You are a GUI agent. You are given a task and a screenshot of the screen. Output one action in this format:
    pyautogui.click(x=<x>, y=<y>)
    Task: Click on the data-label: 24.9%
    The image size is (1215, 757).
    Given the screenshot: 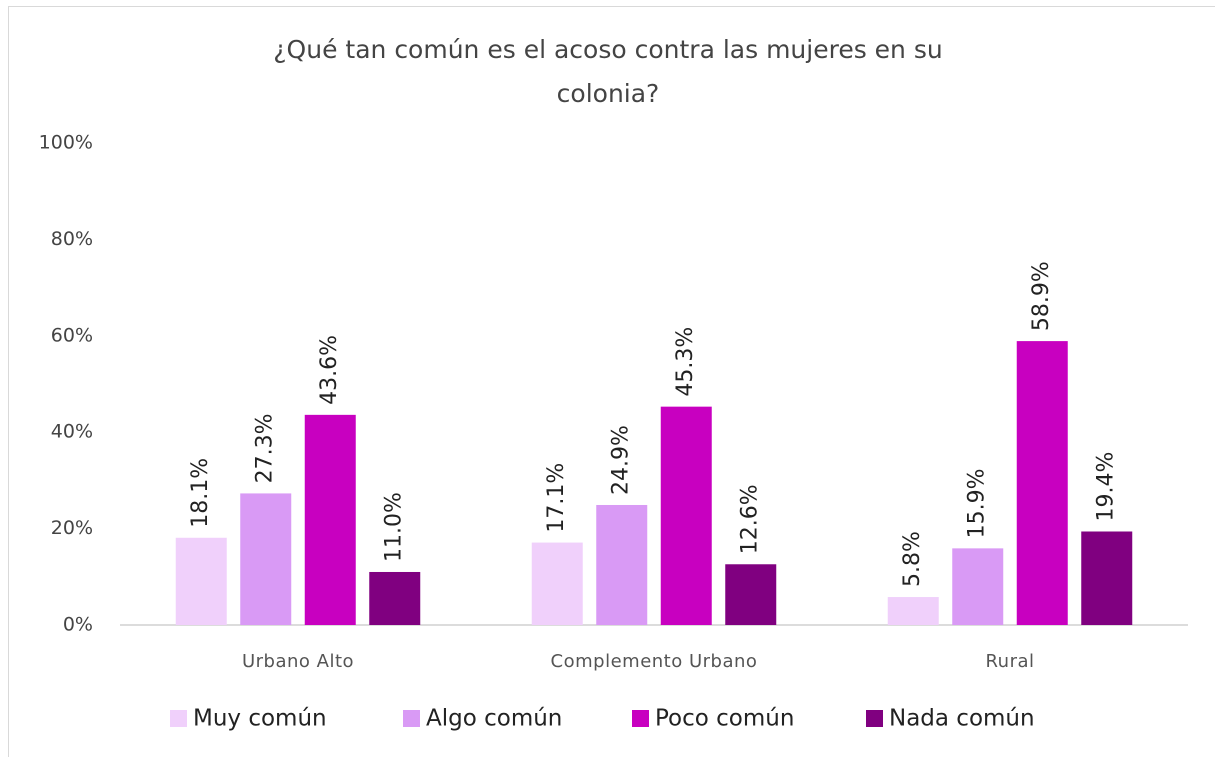 What is the action you would take?
    pyautogui.click(x=621, y=460)
    